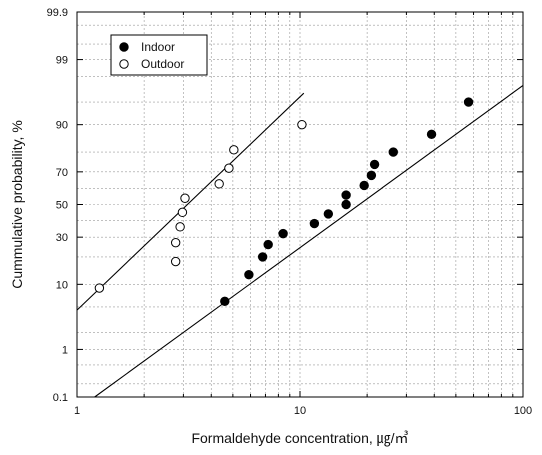  I want to click on x-tick-label: 10, so click(300, 411).